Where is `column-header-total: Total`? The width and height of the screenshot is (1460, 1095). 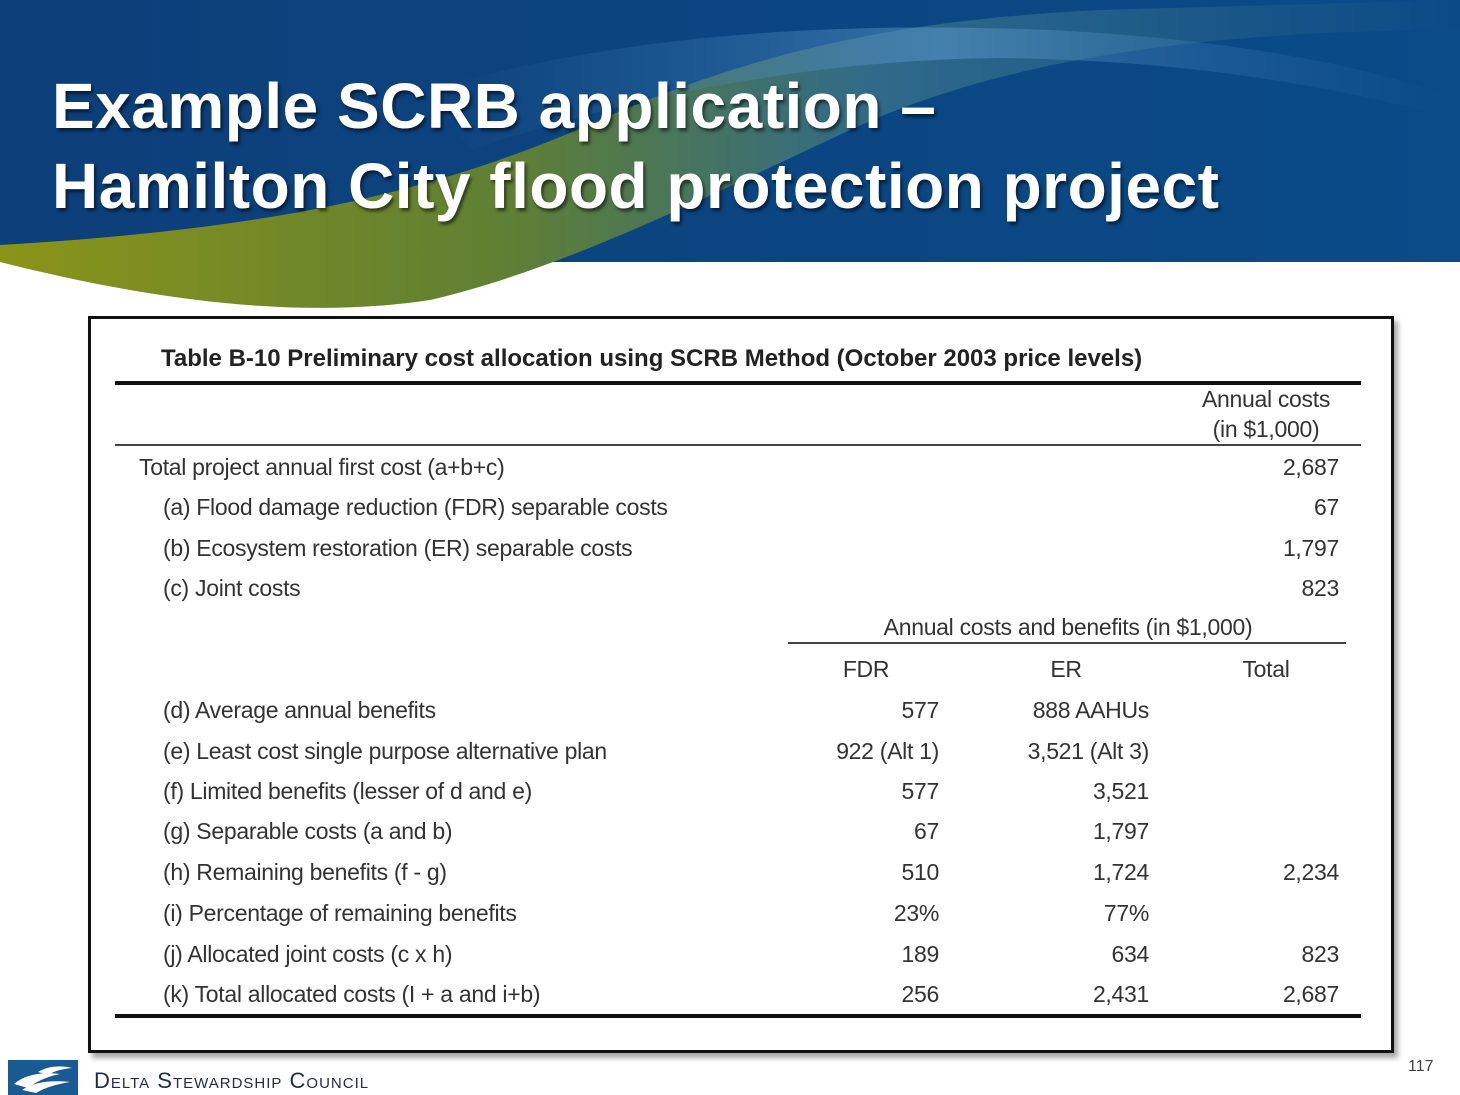
column-header-total: Total is located at coordinates (1266, 669).